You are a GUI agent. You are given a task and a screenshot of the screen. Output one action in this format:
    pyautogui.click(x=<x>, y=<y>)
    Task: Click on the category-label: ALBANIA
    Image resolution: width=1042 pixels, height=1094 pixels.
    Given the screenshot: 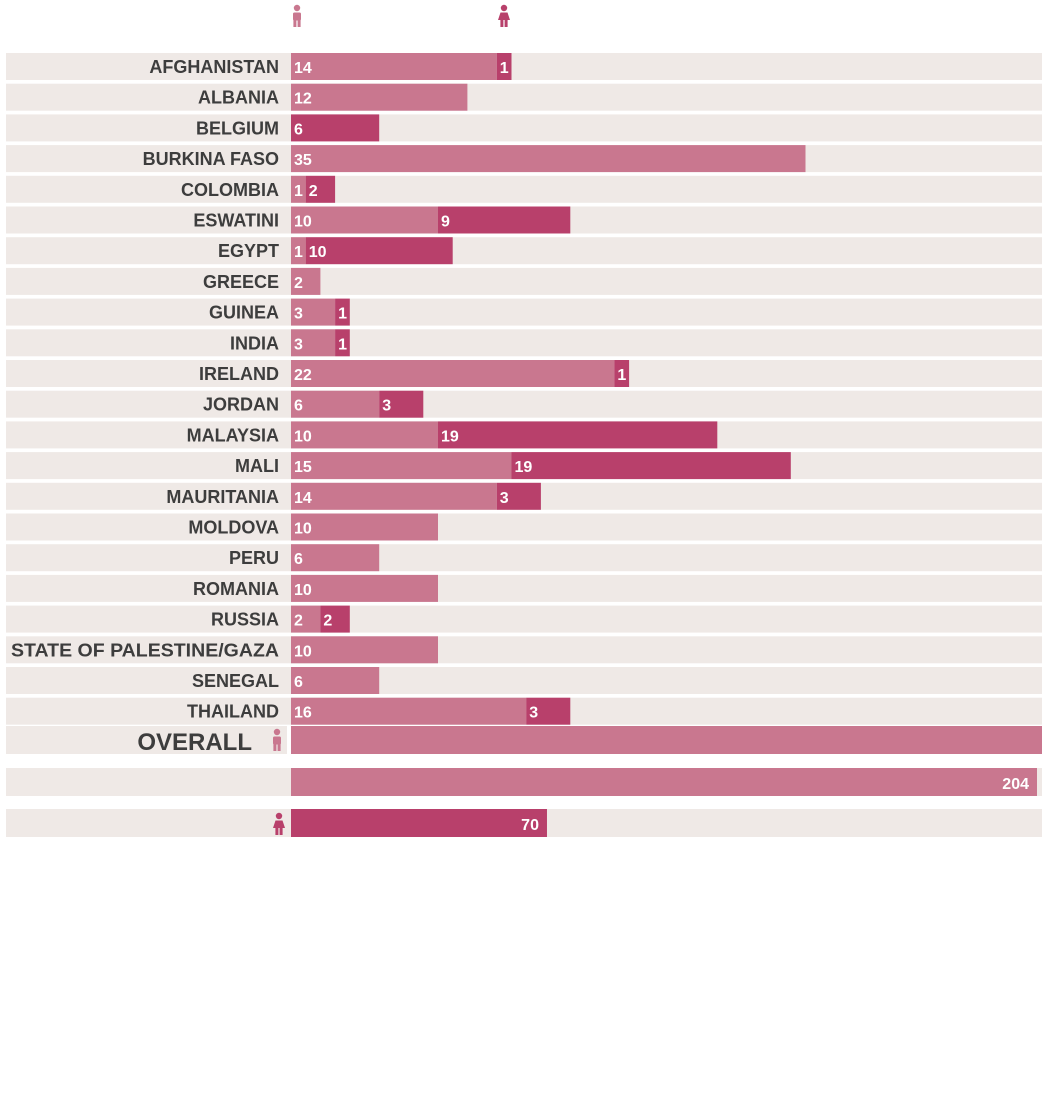 What is the action you would take?
    pyautogui.click(x=238, y=98)
    